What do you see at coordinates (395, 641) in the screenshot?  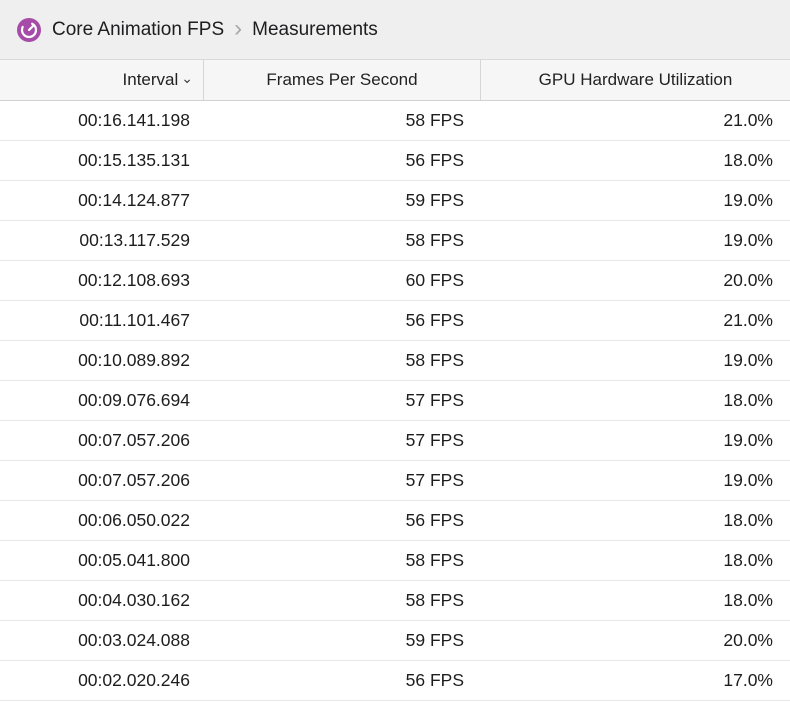 I see `table-row: 00:03.024.088 59 FPS 20.0%` at bounding box center [395, 641].